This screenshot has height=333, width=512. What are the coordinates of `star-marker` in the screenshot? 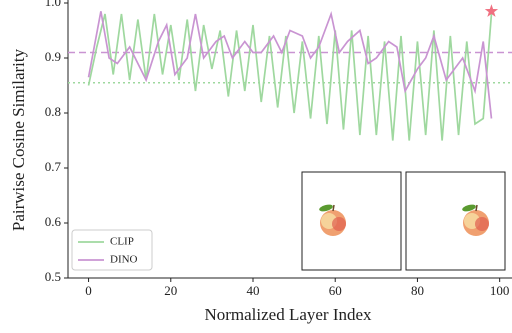 It's located at (491, 10).